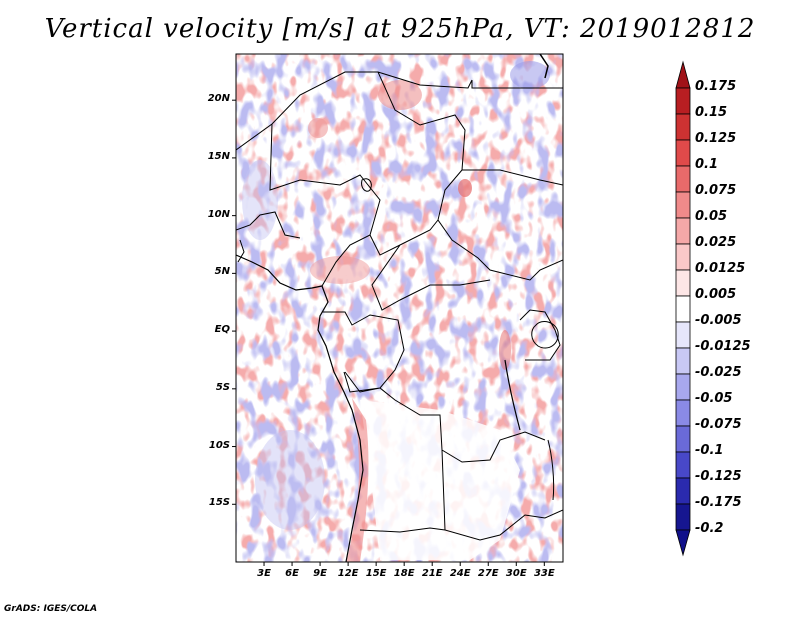 This screenshot has height=618, width=800. What do you see at coordinates (516, 573) in the screenshot?
I see `lon-tick-label: 30E` at bounding box center [516, 573].